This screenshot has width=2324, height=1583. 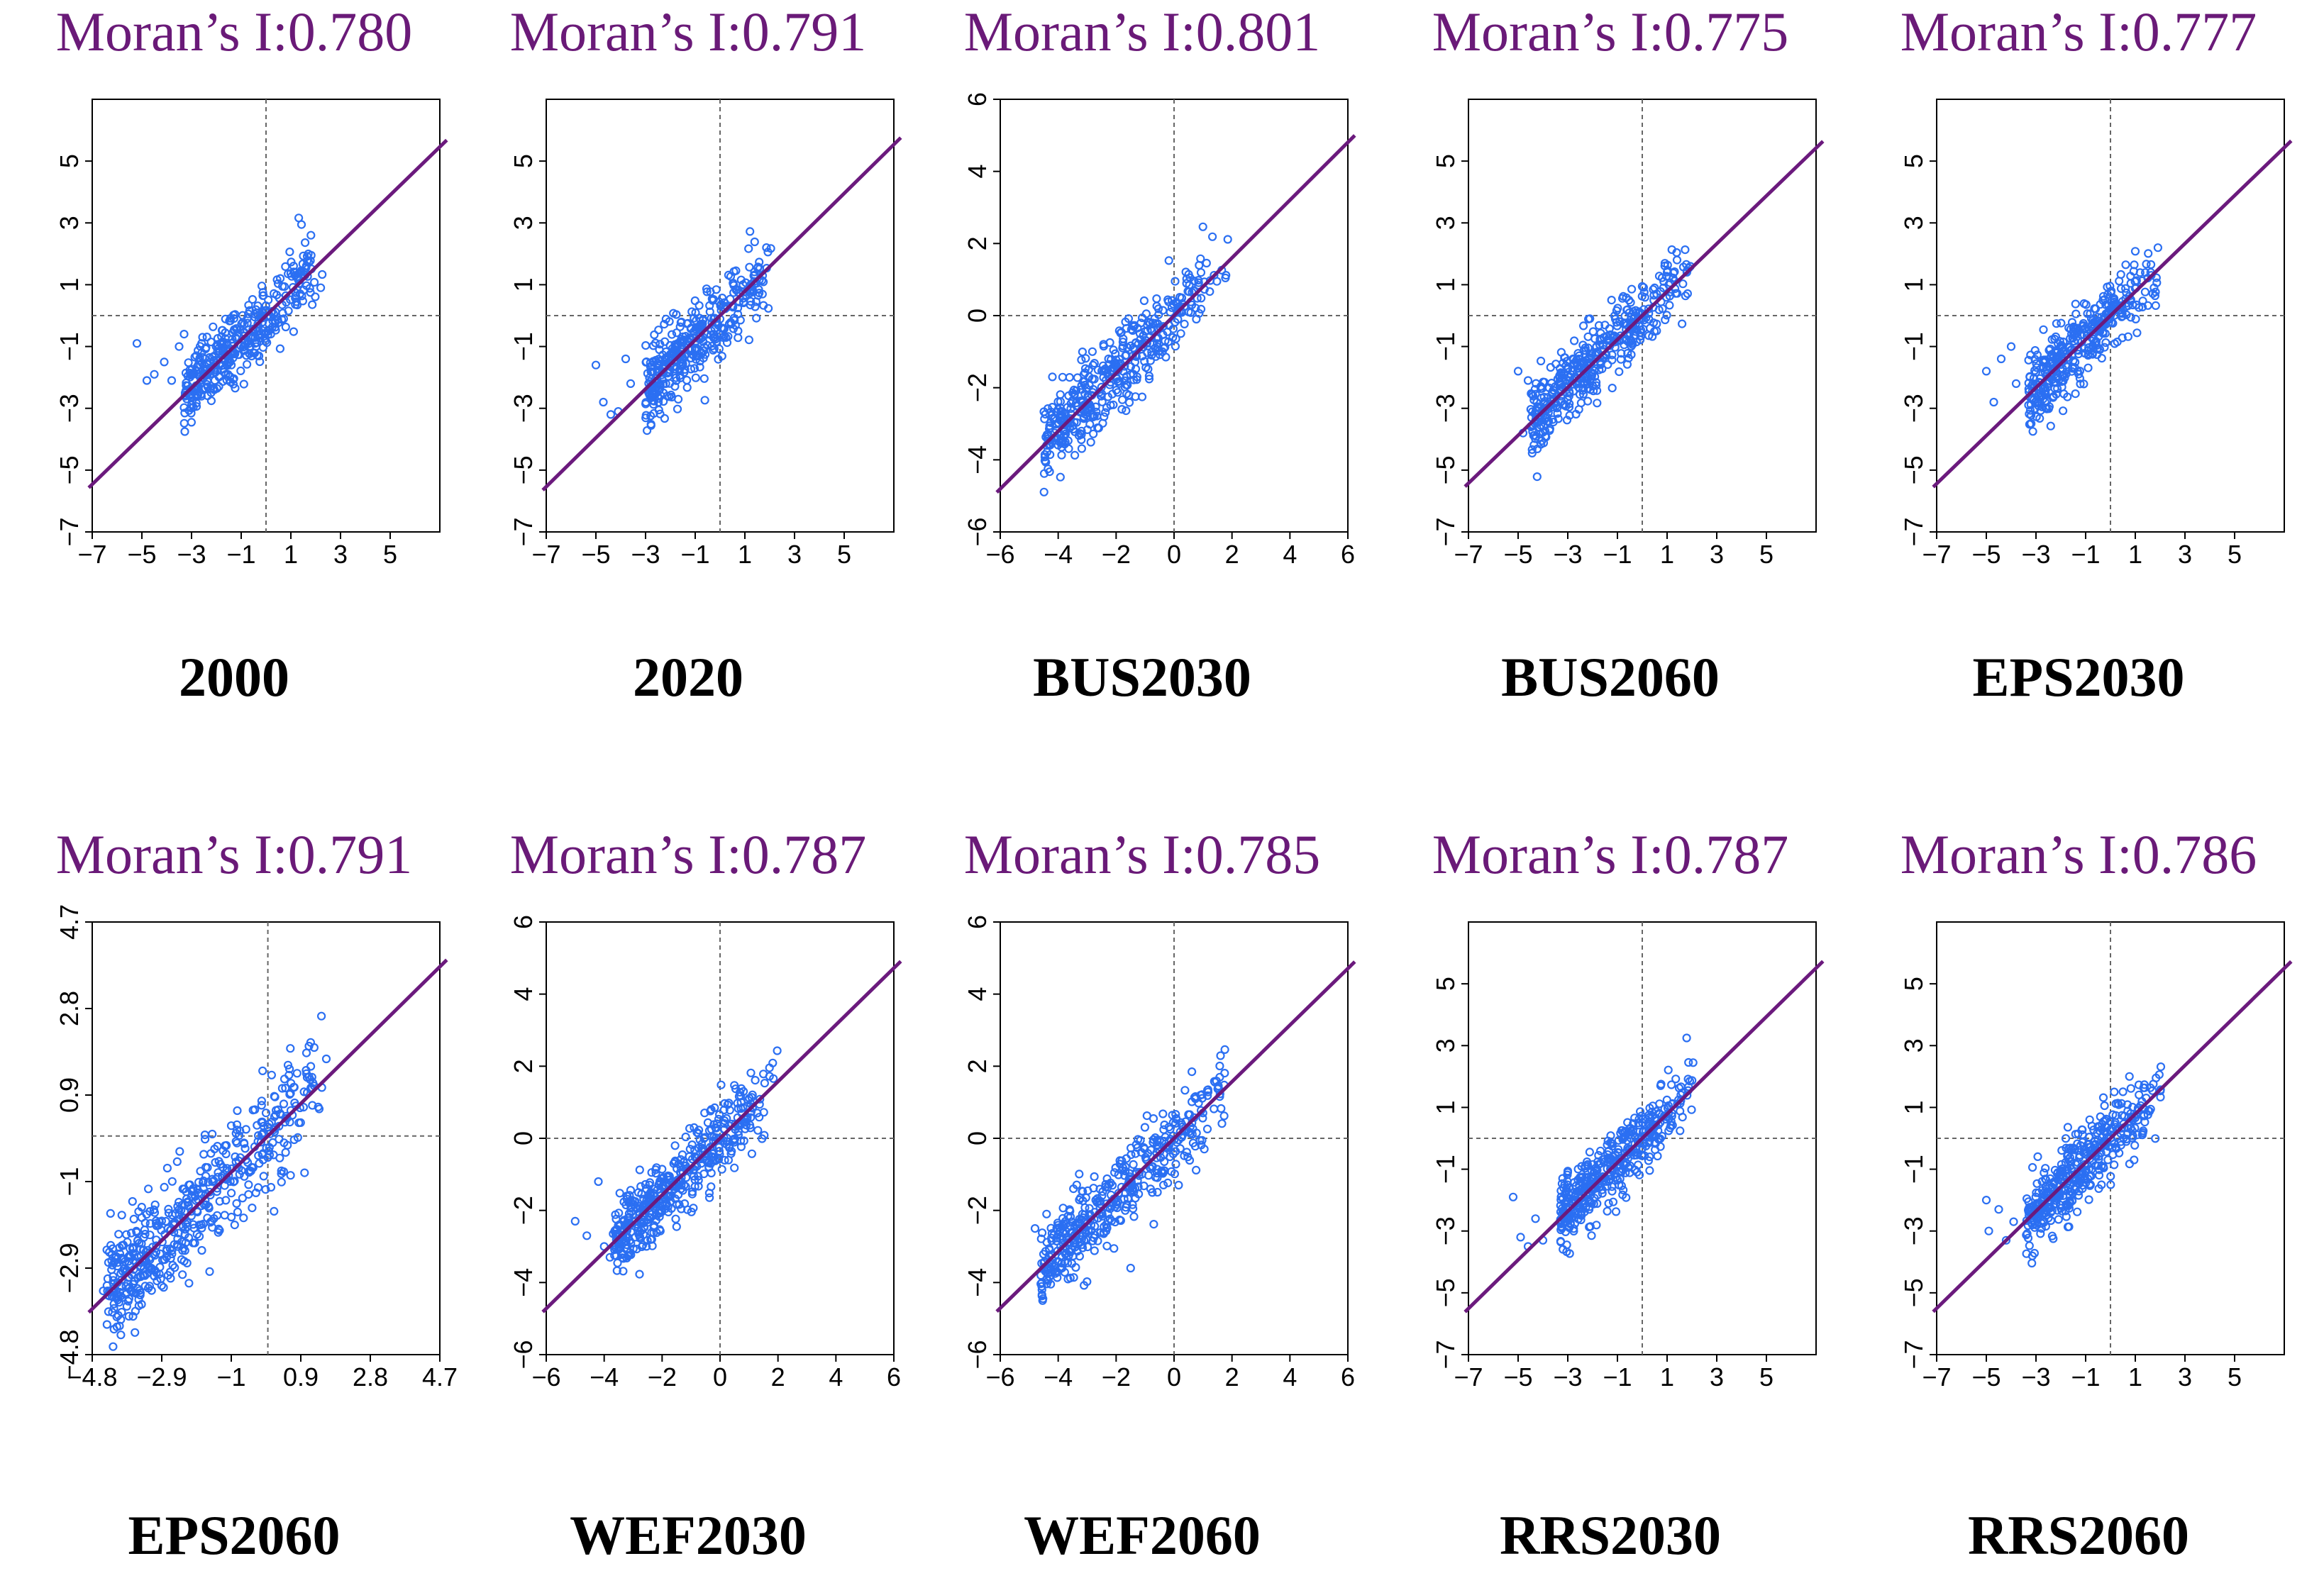 What do you see at coordinates (1610, 677) in the screenshot?
I see `scenario-label: BUS2060` at bounding box center [1610, 677].